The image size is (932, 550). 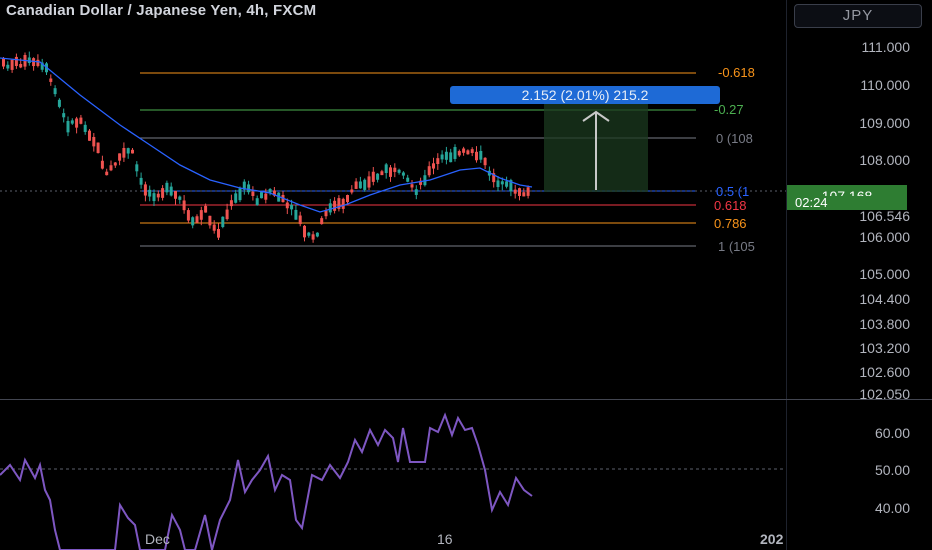 I want to click on time-tick: 16, so click(x=445, y=539).